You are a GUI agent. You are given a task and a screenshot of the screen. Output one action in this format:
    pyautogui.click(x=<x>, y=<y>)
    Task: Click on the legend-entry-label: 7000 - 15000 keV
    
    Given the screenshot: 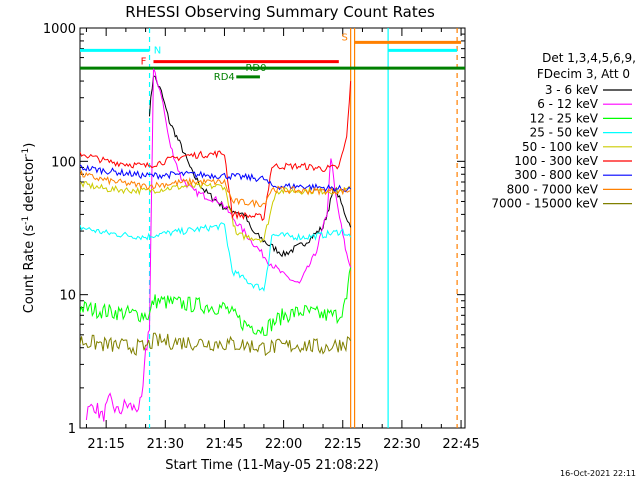 What is the action you would take?
    pyautogui.click(x=544, y=204)
    